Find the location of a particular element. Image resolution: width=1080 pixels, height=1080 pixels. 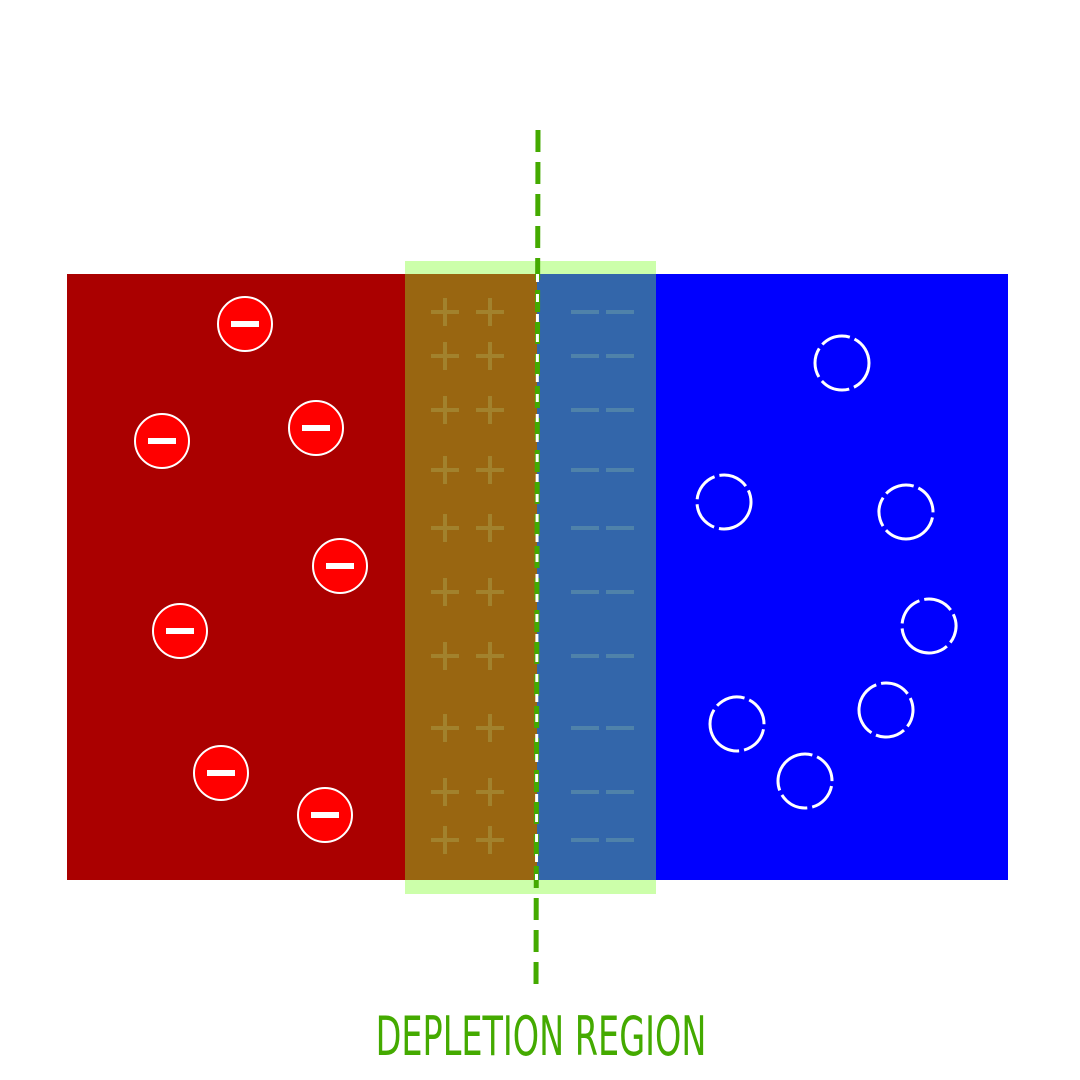

electron-group is located at coordinates (251, 569).